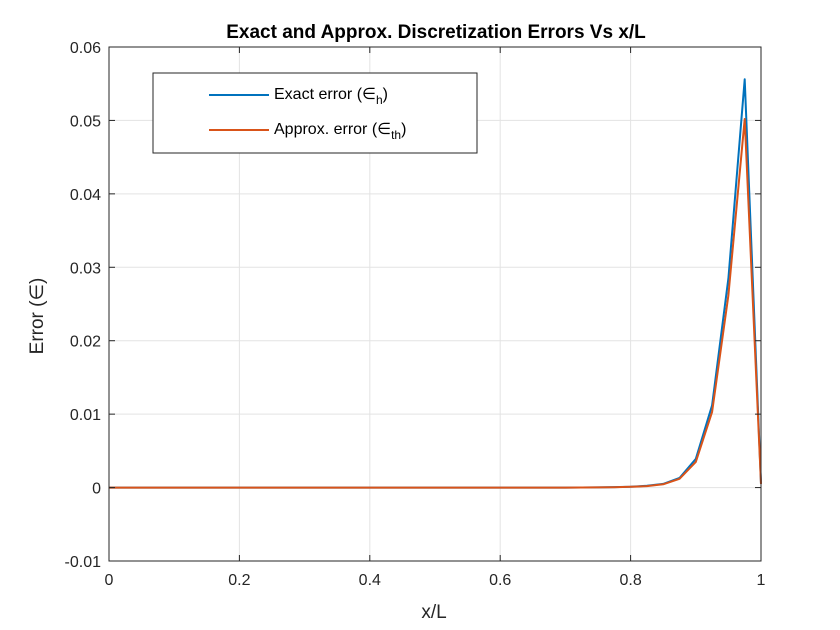  I want to click on x-tick-label: 1, so click(761, 580).